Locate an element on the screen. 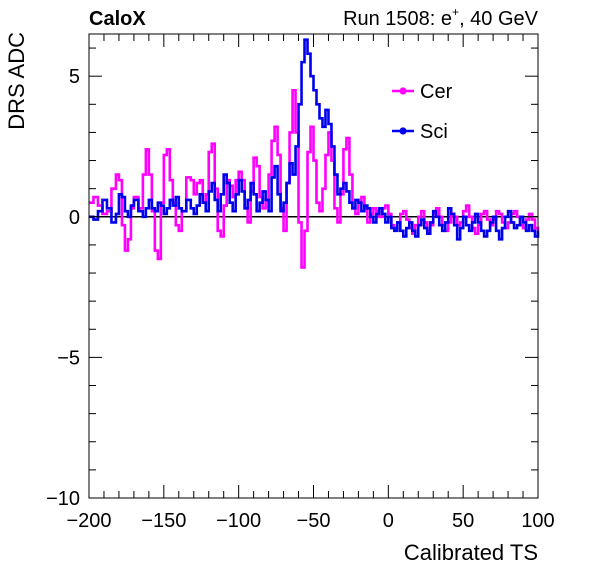  y-tick-label: −5 is located at coordinates (68, 358).